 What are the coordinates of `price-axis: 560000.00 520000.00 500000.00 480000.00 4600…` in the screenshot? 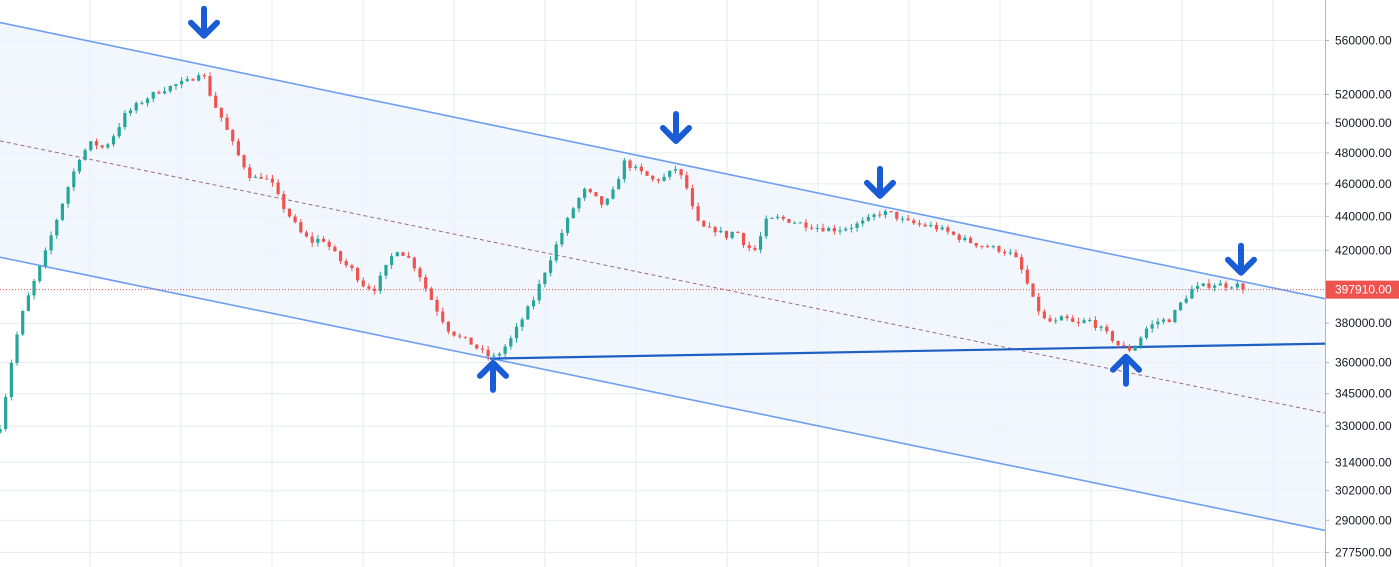 It's located at (1362, 283).